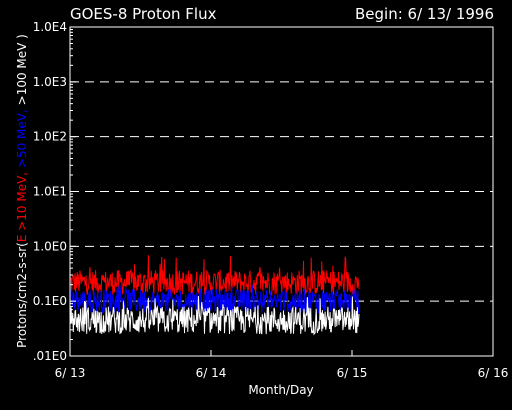 Image resolution: width=512 pixels, height=410 pixels. I want to click on y-tick-label: 1.0E0, so click(50, 246).